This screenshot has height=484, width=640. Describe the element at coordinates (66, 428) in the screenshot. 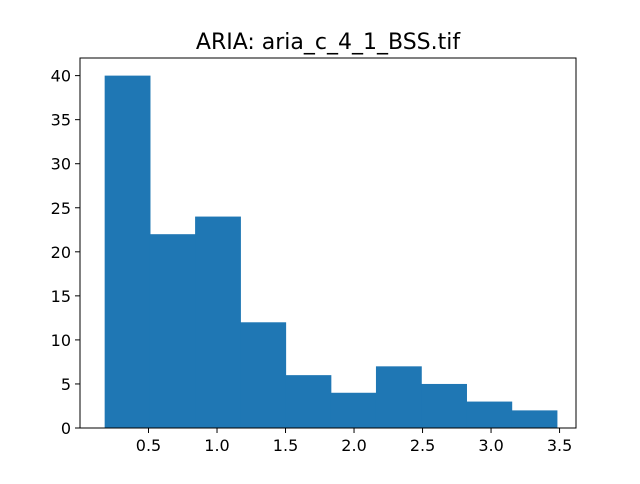

I see `y-tick-label: 0` at that location.